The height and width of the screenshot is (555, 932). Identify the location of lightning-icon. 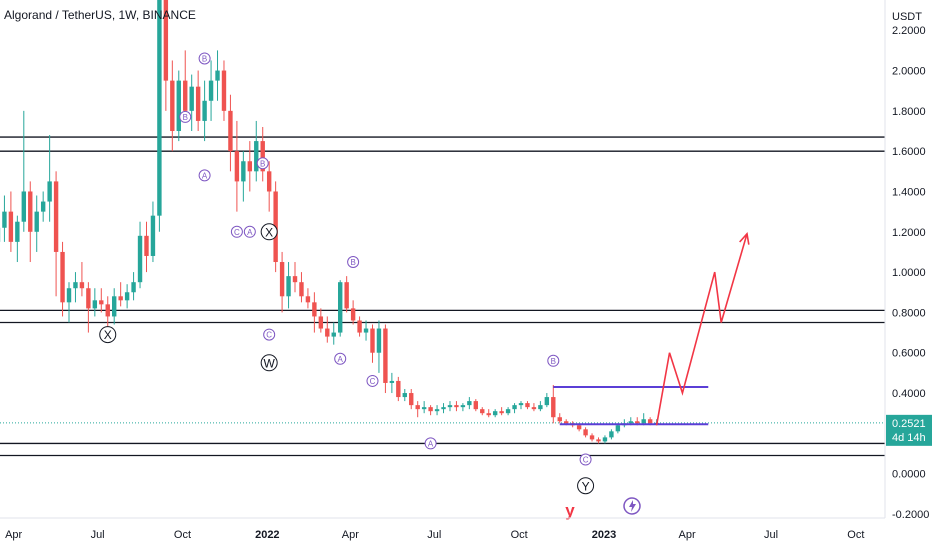
(632, 506).